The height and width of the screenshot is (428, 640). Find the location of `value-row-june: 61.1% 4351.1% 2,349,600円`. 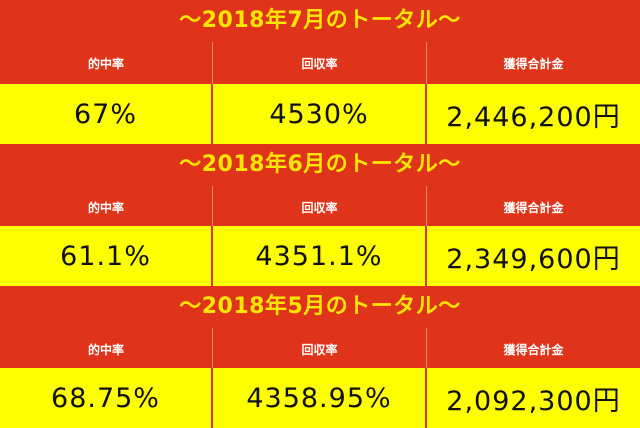

value-row-june: 61.1% 4351.1% 2,349,600円 is located at coordinates (320, 256).